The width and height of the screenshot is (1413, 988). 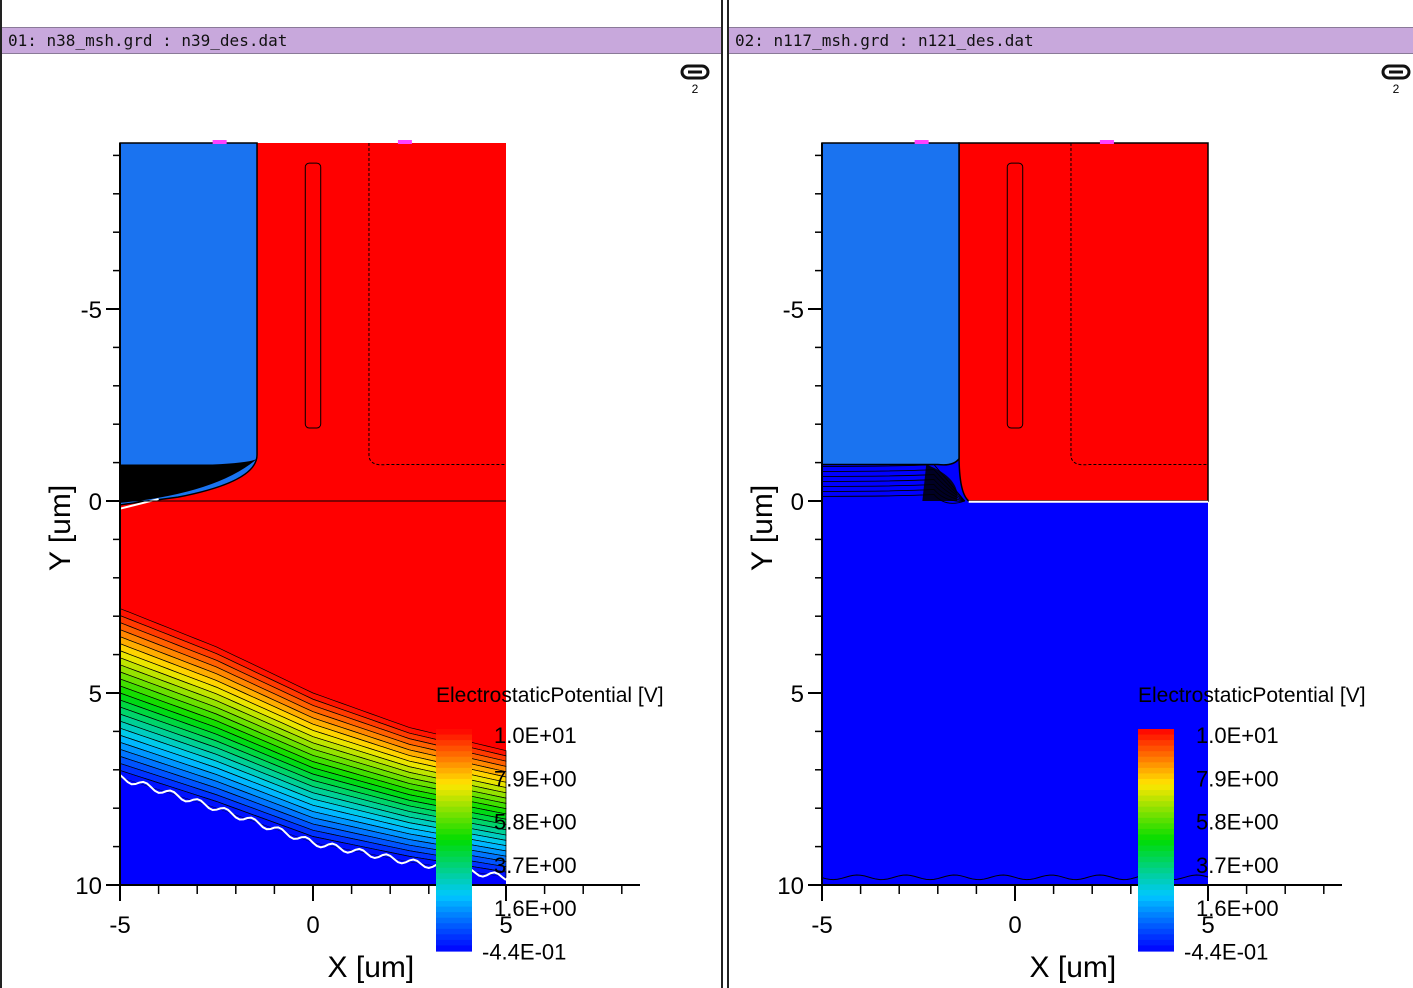 I want to click on y-axis-label: Y [um], so click(x=762, y=528).